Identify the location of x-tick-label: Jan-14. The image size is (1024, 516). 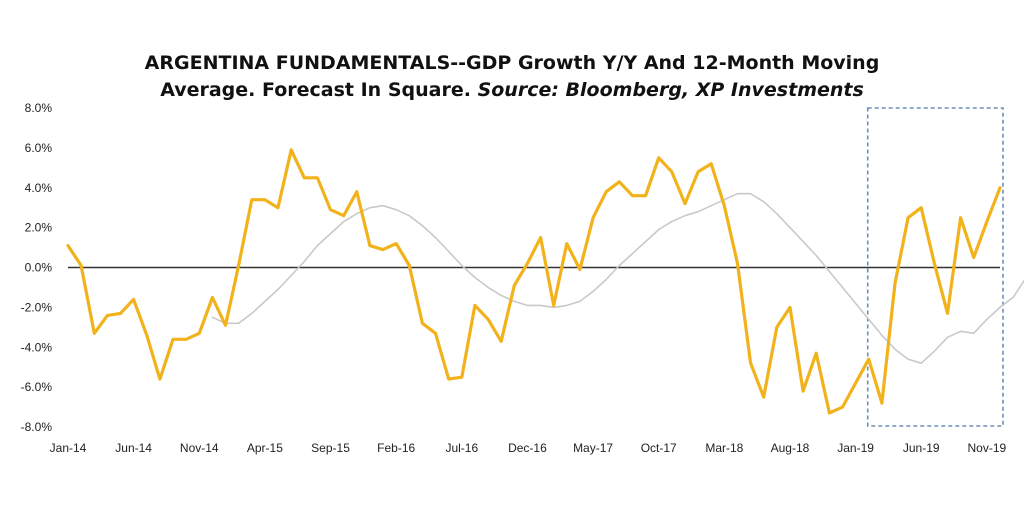
(68, 448).